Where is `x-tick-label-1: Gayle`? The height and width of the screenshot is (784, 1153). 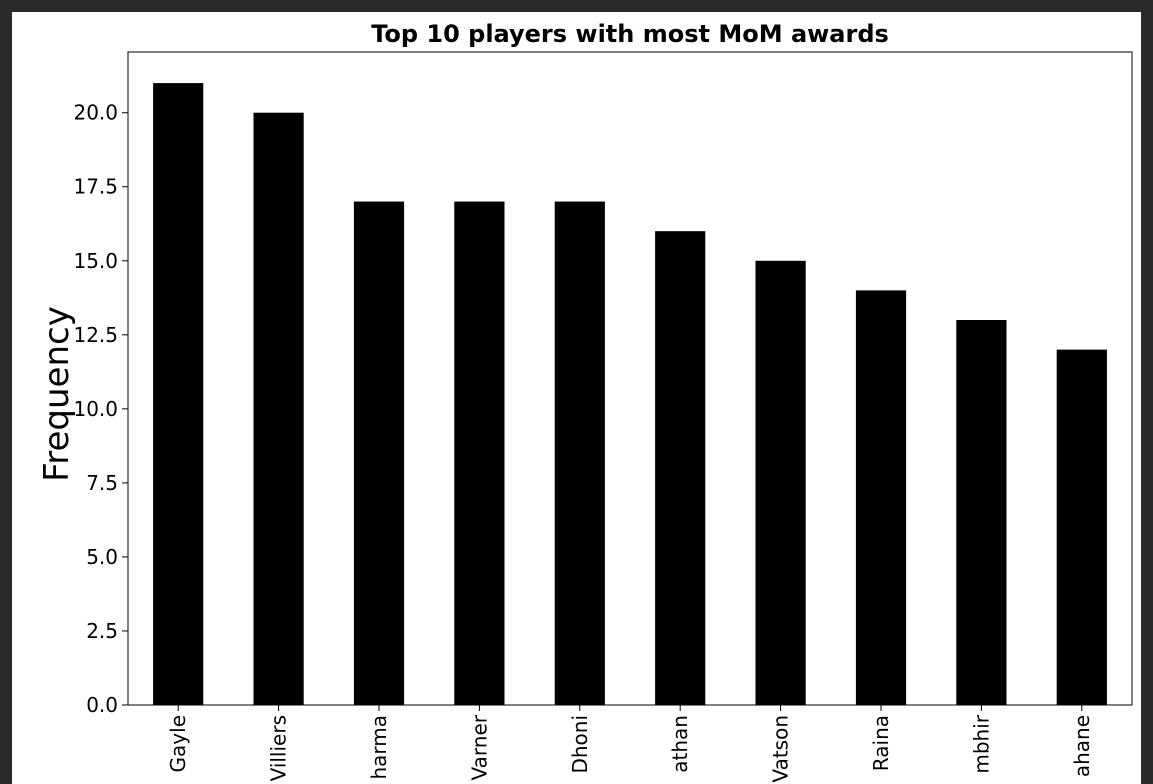 x-tick-label-1: Gayle is located at coordinates (178, 743).